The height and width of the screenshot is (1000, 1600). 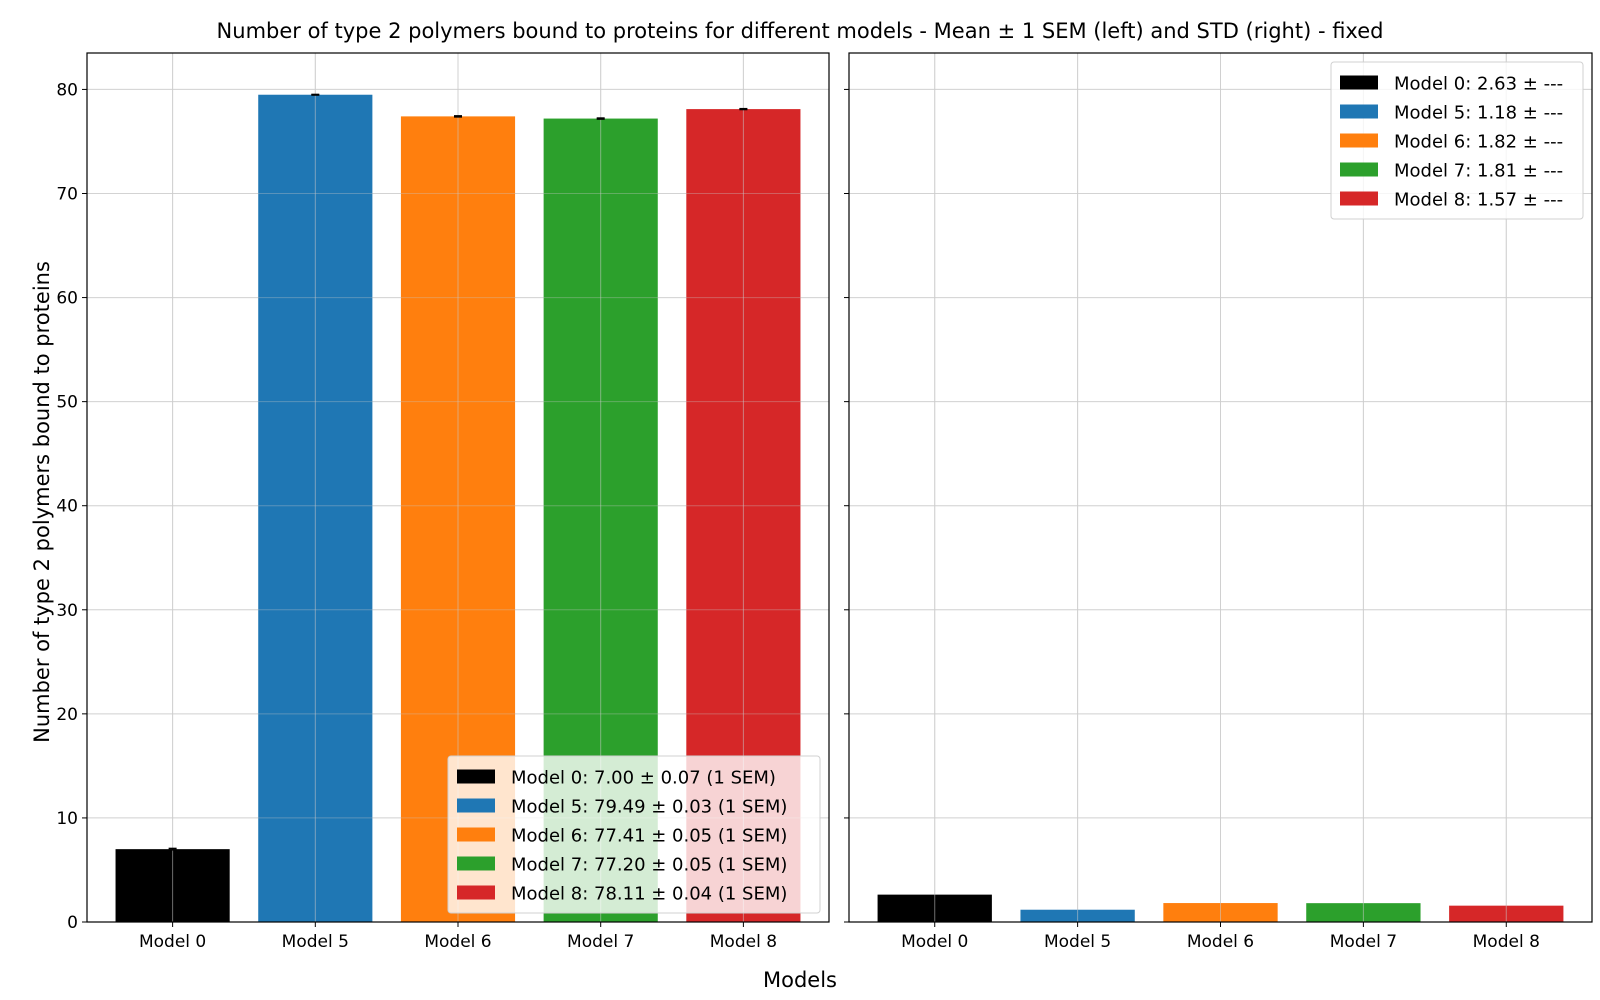 I want to click on legend-entry: Model 6: 1.82 ± ---, so click(x=1478, y=142).